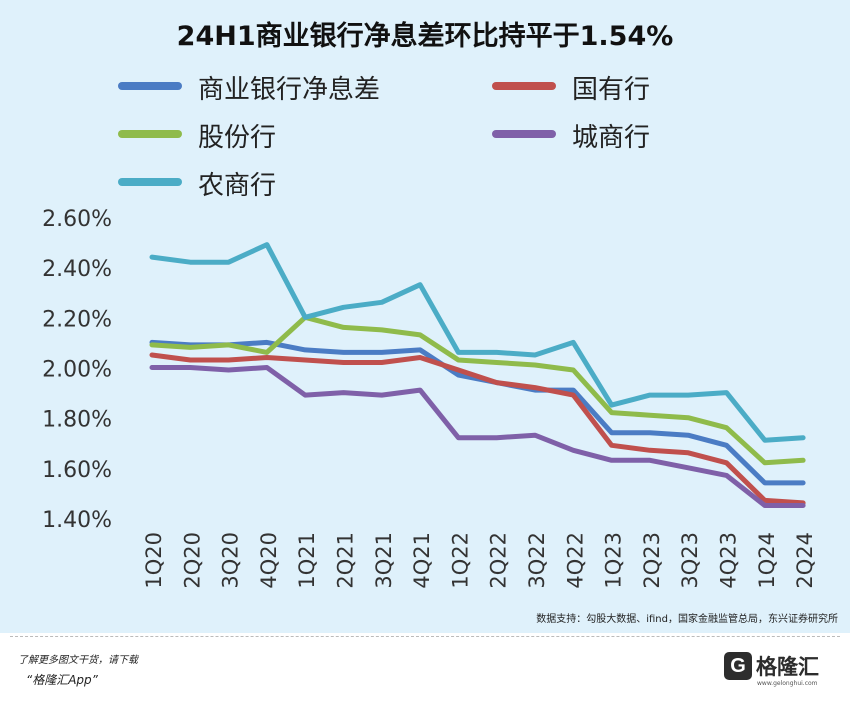 The width and height of the screenshot is (850, 708). I want to click on source-note: 数据支持：勾股大数据、ifind，国家金融监管总局，东兴证券研究所, so click(687, 619).